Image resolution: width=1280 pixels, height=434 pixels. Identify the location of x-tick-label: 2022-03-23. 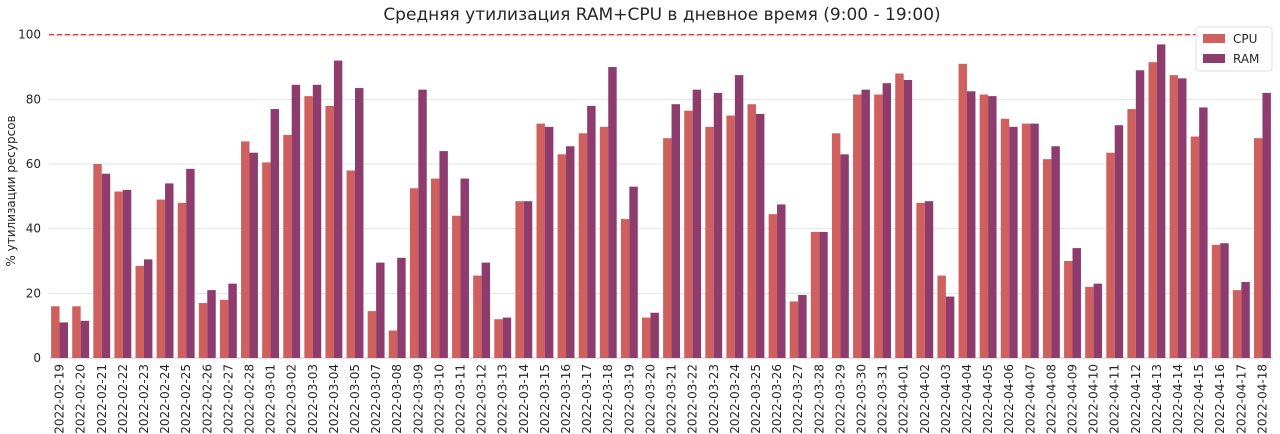
(714, 399).